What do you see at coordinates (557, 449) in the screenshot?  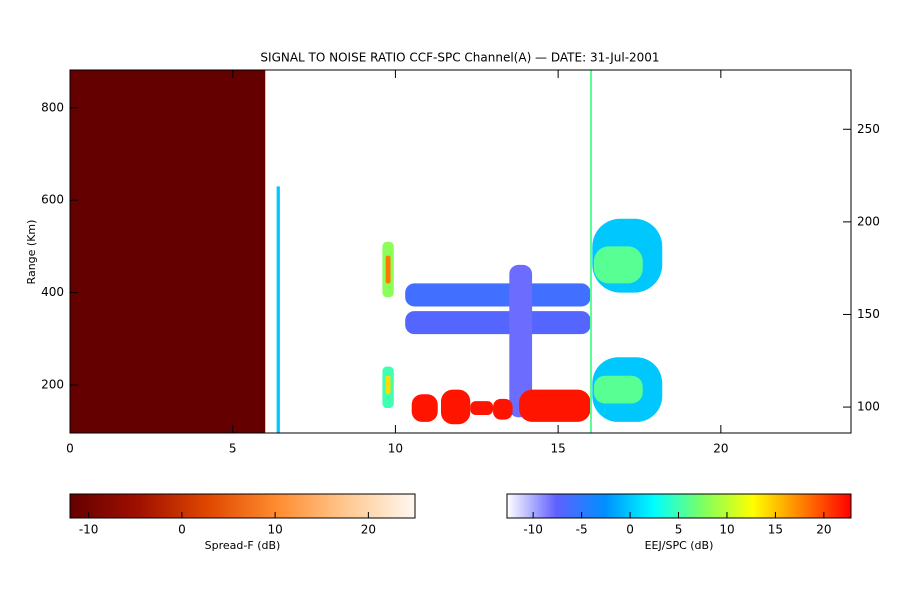 I see `x-tick-label: 15` at bounding box center [557, 449].